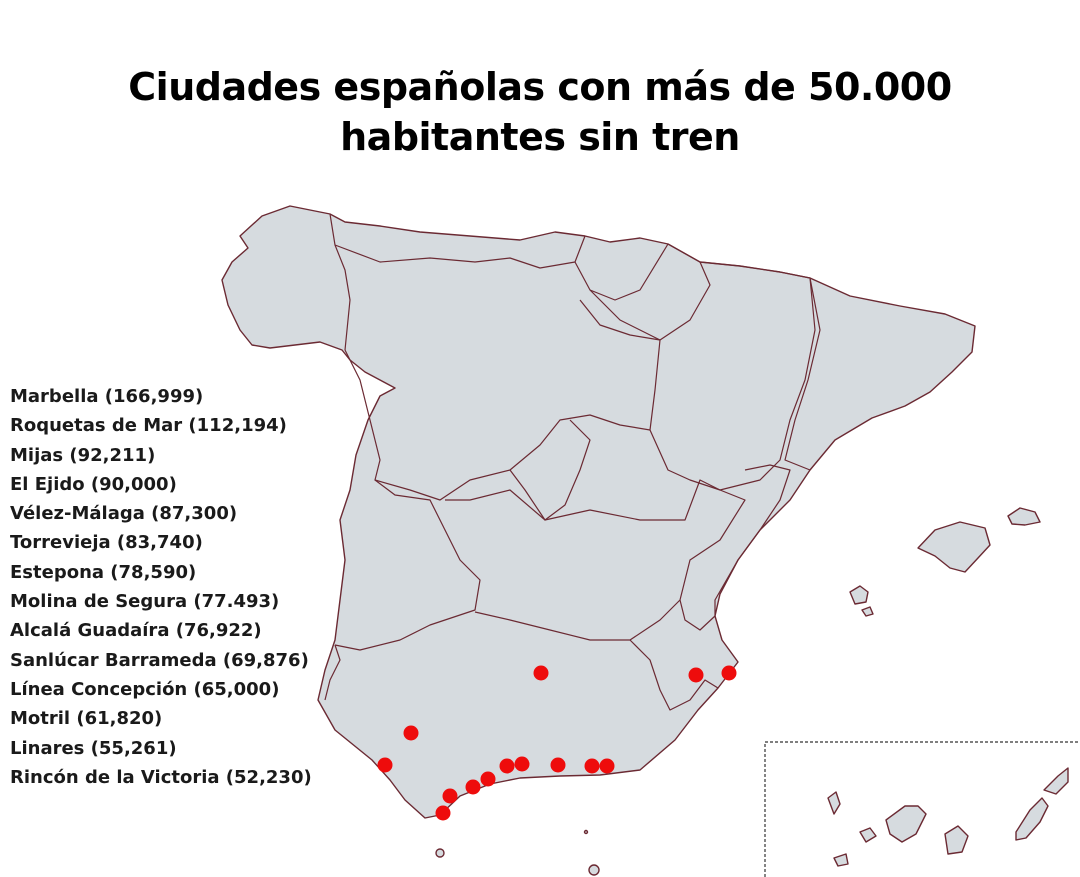 This screenshot has height=877, width=1080. What do you see at coordinates (868, 835) in the screenshot?
I see `island-la-gomera` at bounding box center [868, 835].